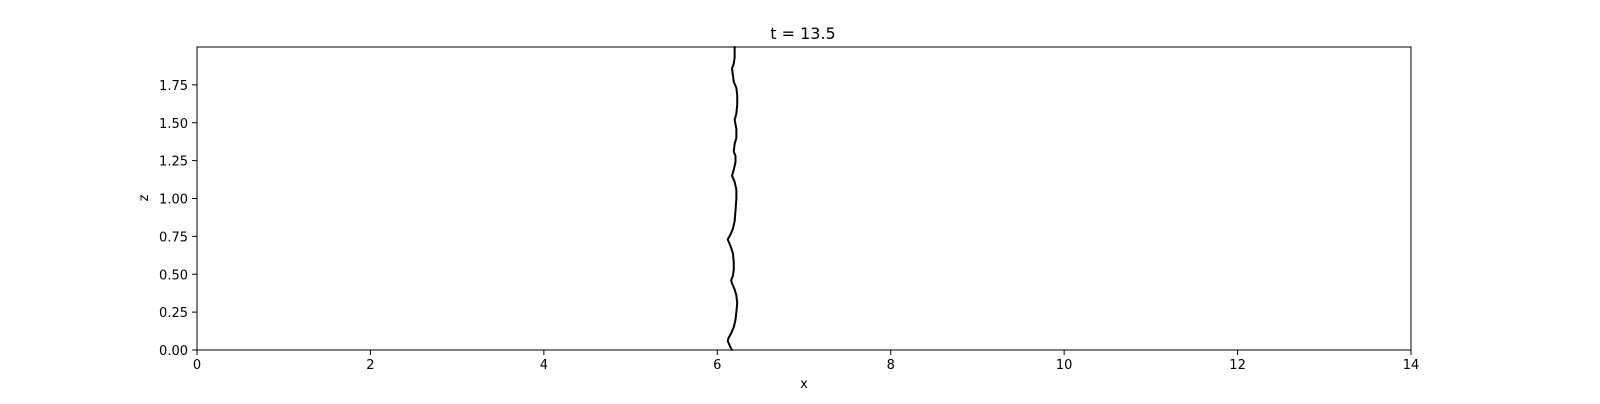 Image resolution: width=1600 pixels, height=404 pixels. Describe the element at coordinates (173, 275) in the screenshot. I see `y-tick-label: 0.50` at that location.